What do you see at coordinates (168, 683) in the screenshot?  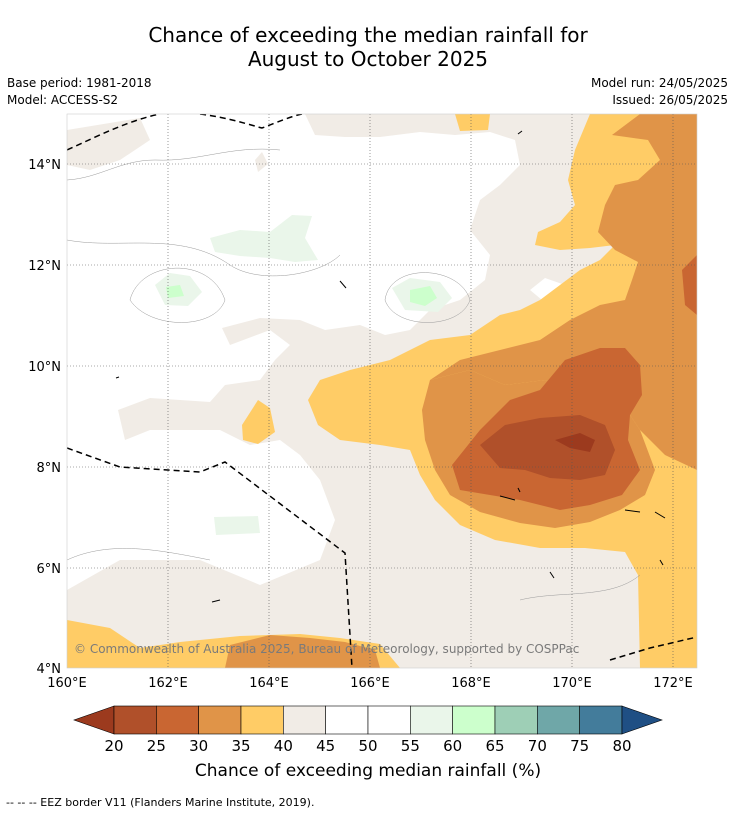 I see `lon-label-162e: 162°E` at bounding box center [168, 683].